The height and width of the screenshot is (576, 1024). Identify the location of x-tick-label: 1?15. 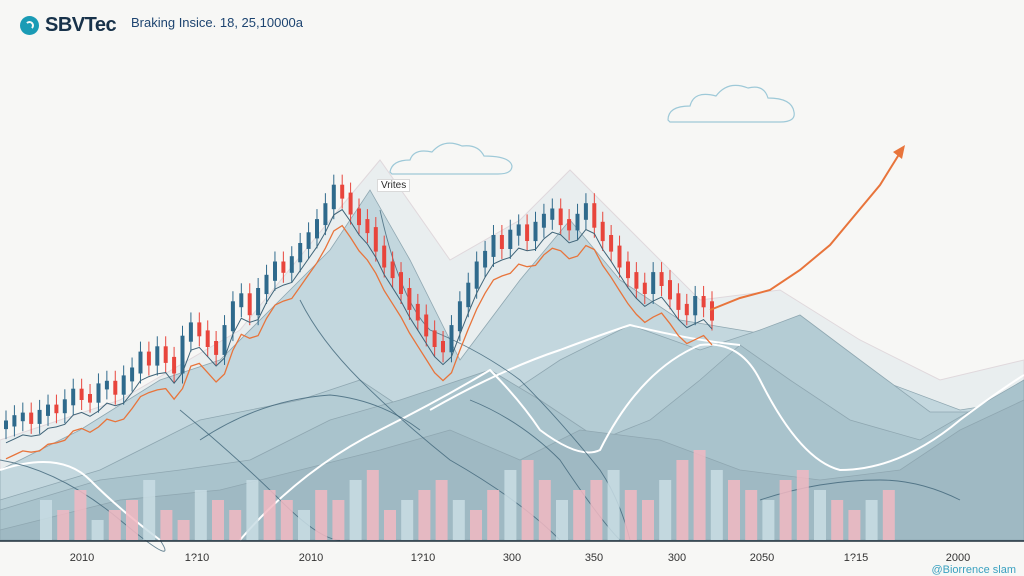
(856, 558).